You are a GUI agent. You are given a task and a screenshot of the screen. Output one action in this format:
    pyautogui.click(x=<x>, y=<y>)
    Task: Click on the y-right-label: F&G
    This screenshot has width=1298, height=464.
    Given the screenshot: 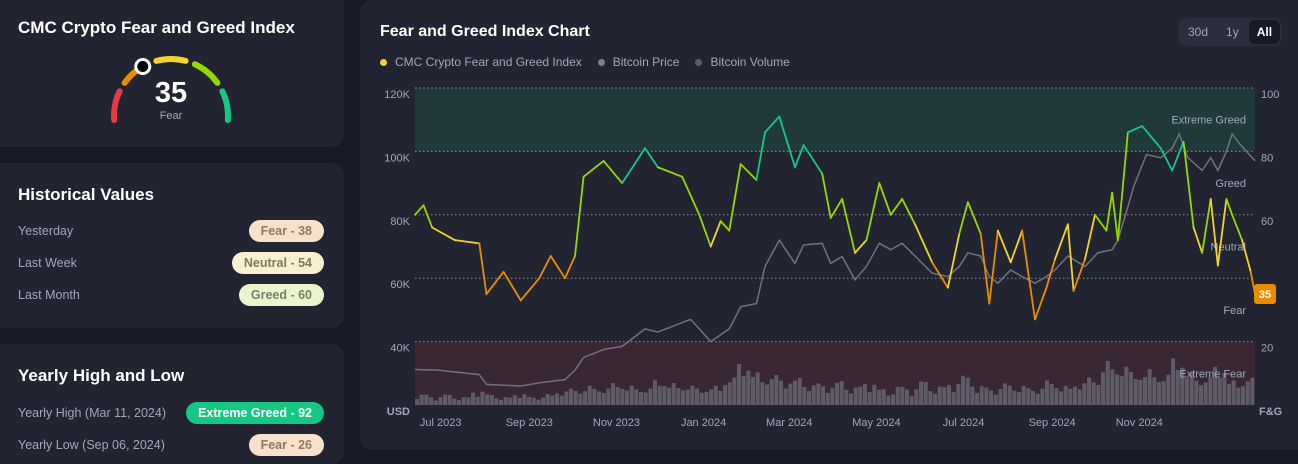 What is the action you would take?
    pyautogui.click(x=1270, y=412)
    